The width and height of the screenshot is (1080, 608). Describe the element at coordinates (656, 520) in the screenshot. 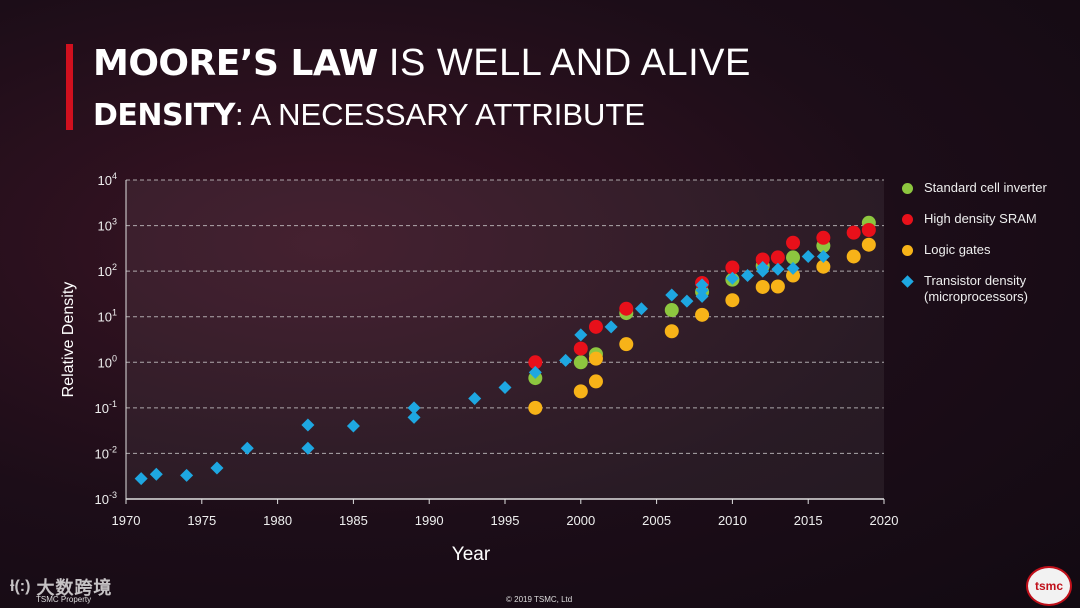

I see `x-tick-label: 2005` at that location.